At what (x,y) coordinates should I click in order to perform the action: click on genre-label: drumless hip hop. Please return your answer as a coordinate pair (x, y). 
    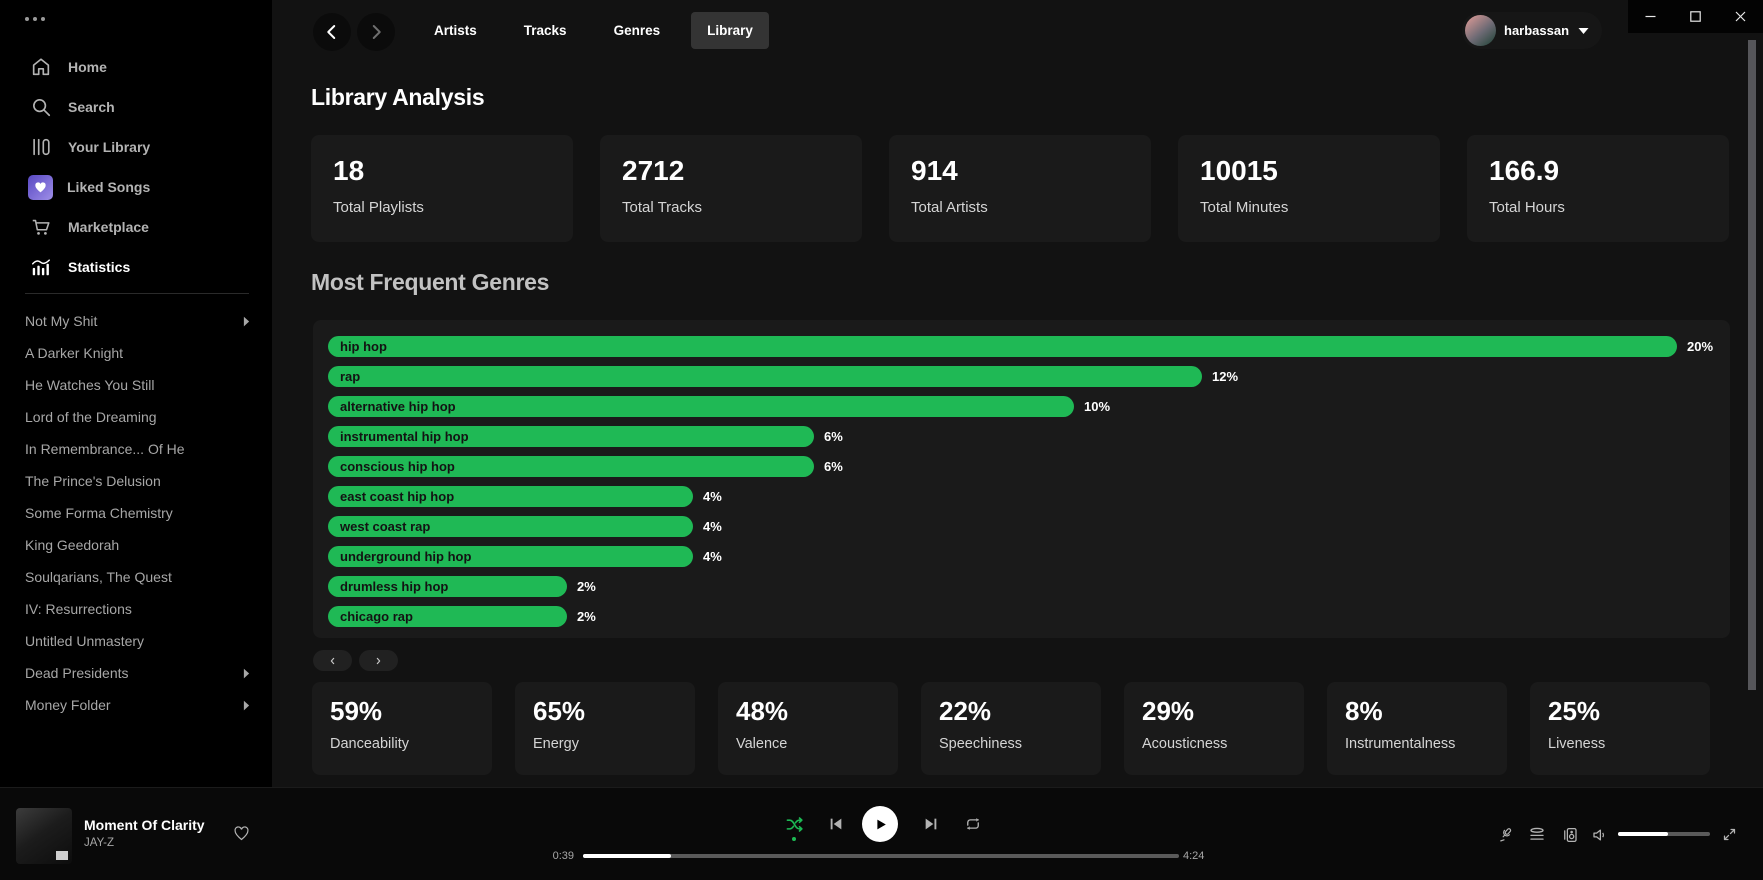
    Looking at the image, I should click on (394, 586).